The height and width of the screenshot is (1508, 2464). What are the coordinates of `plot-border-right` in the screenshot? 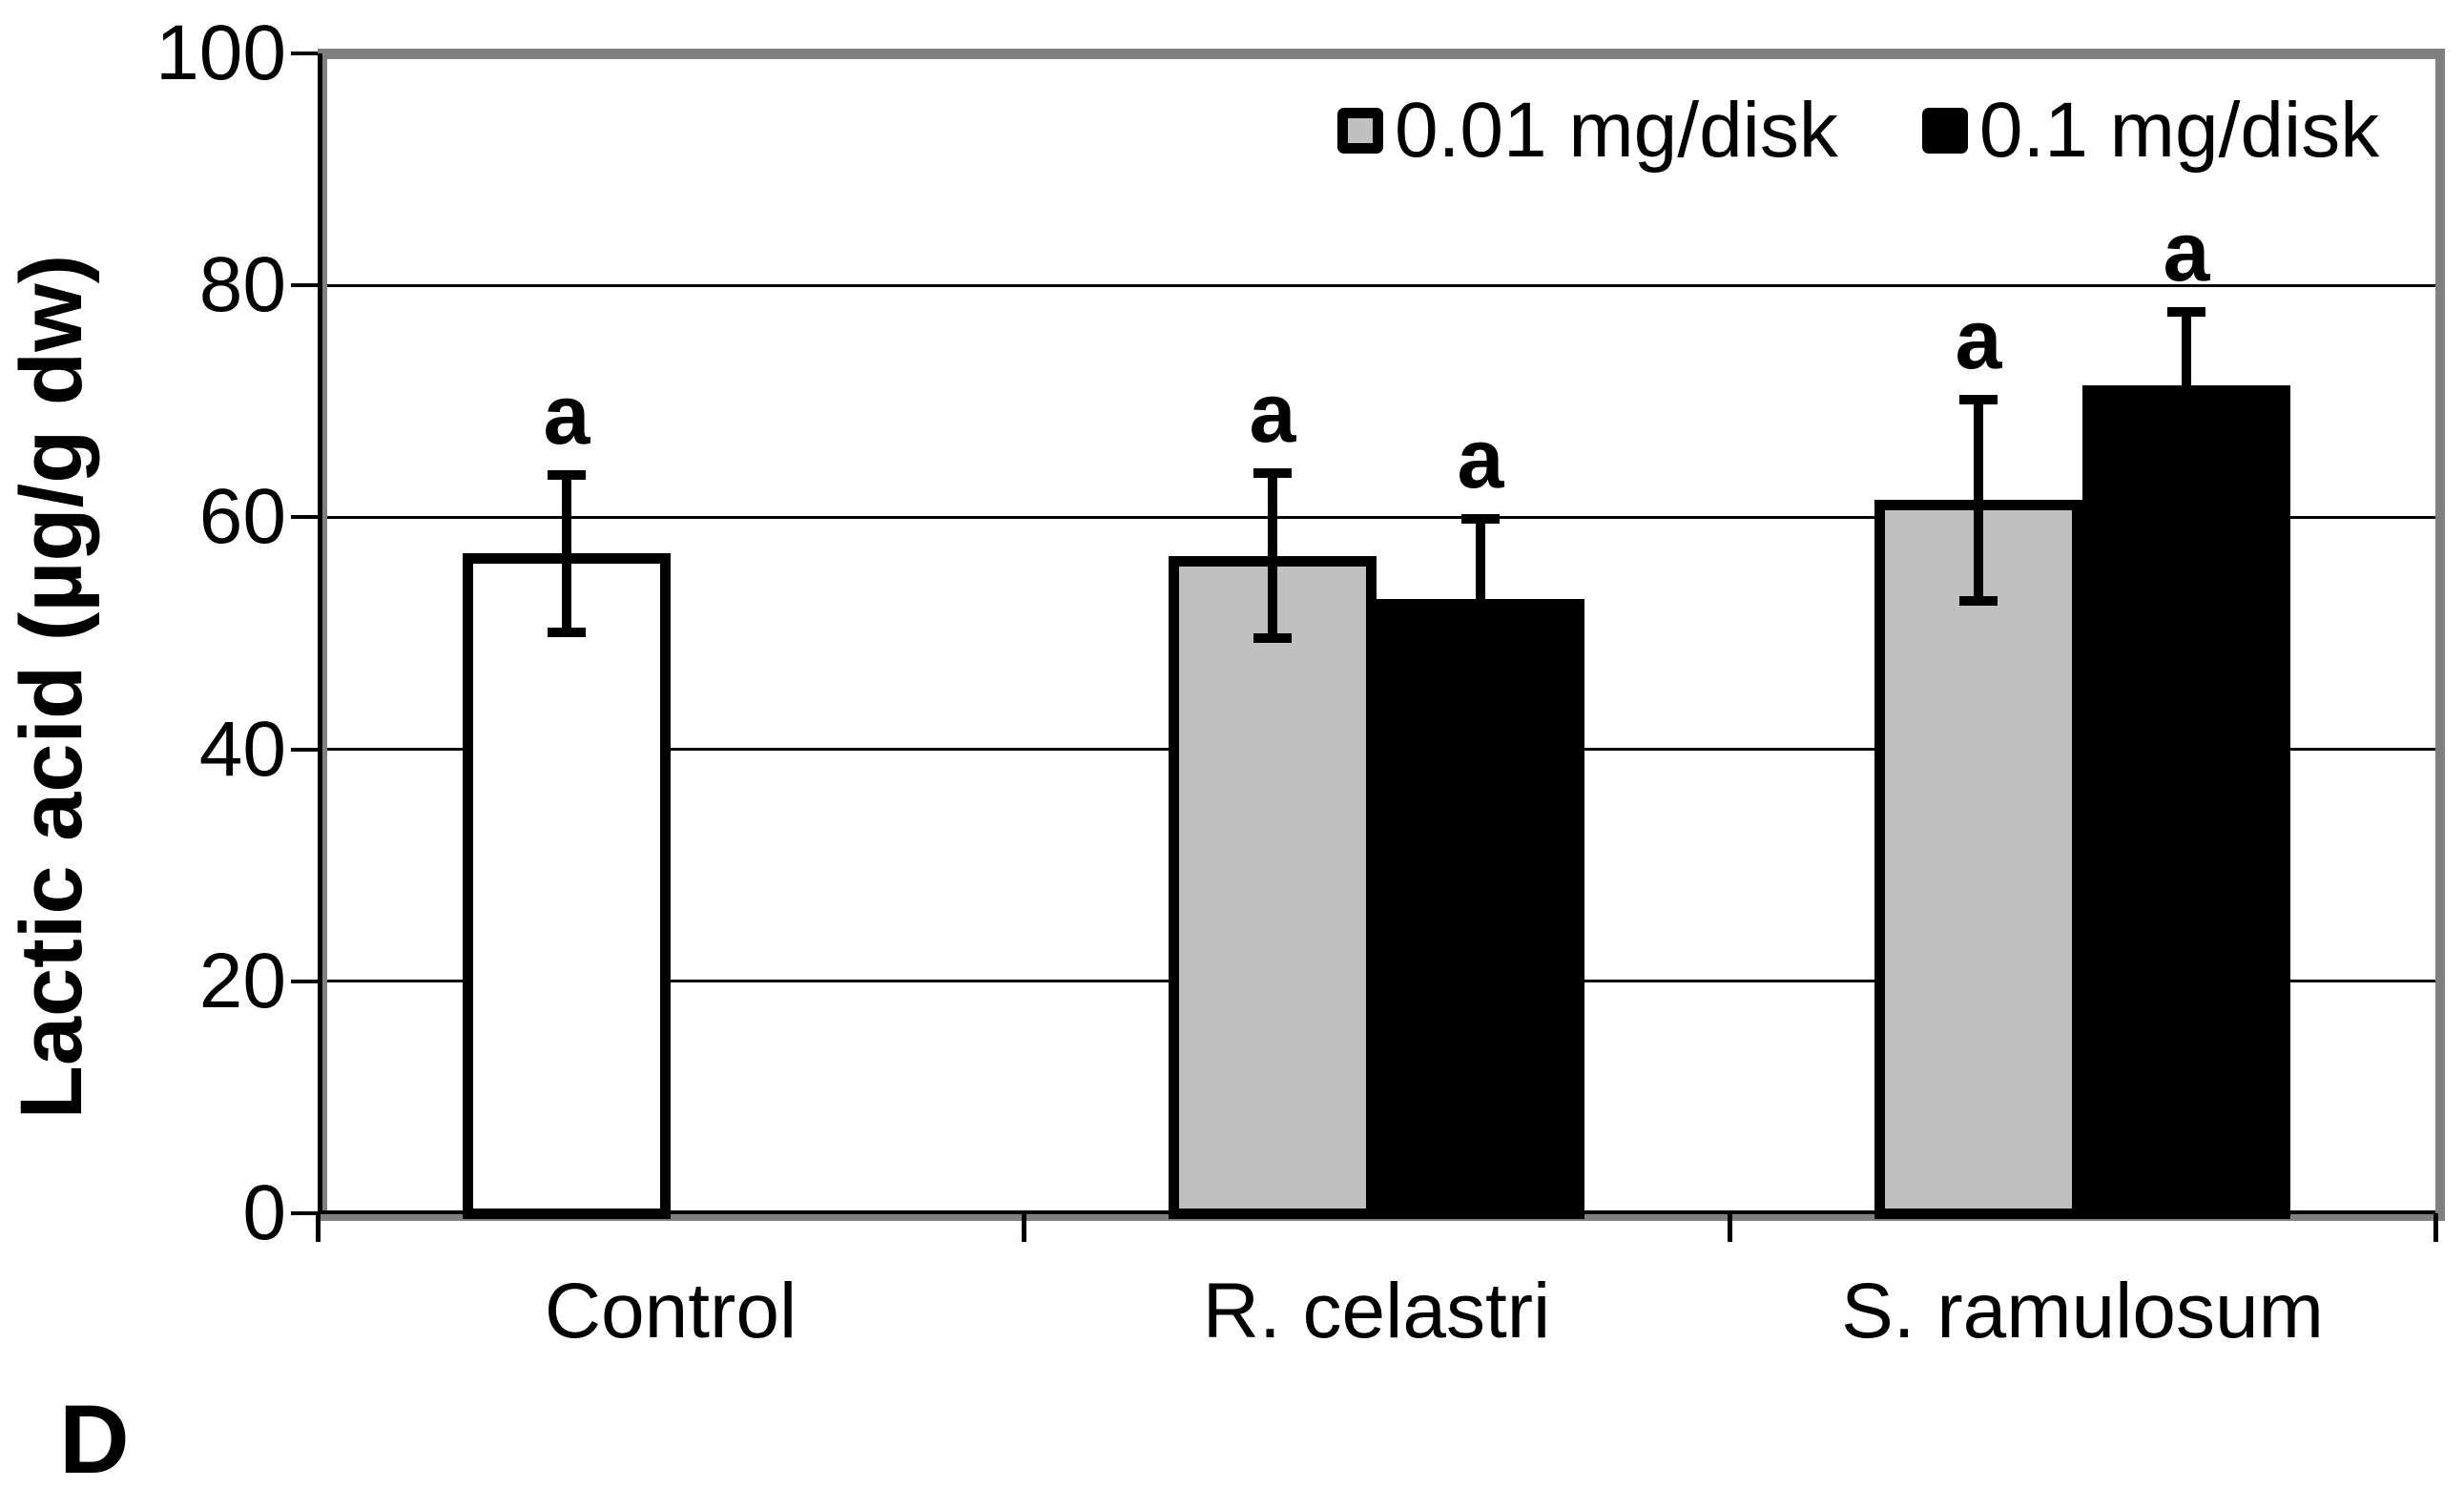 It's located at (2440, 631).